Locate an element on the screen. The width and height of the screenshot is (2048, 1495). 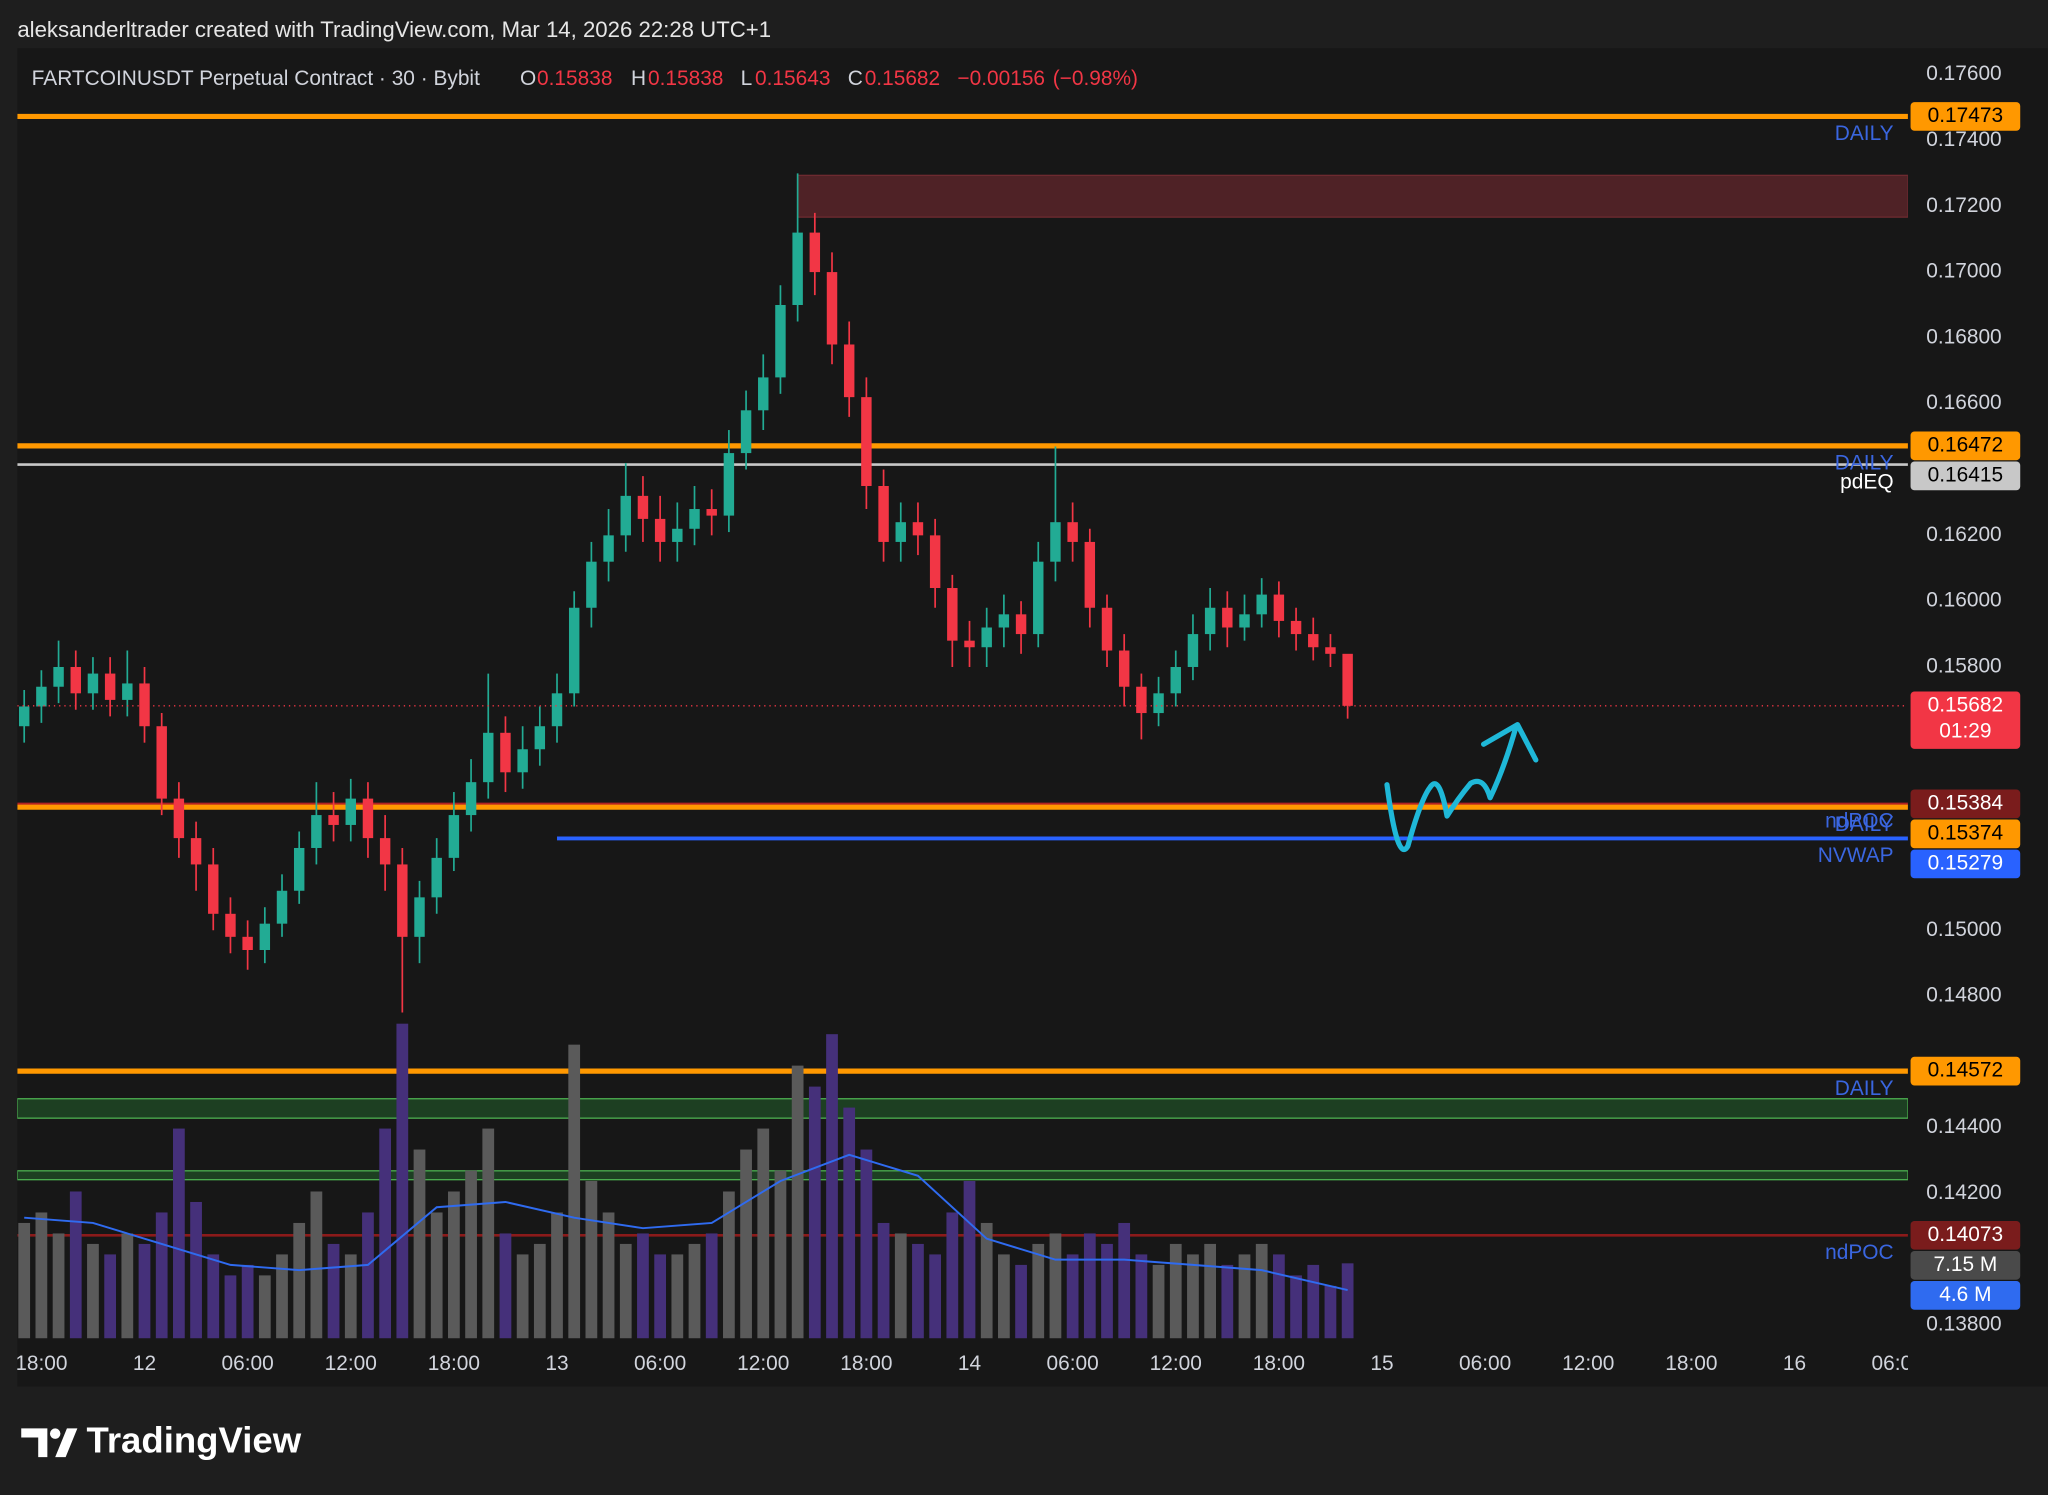
drawing-arrow is located at coordinates (1461, 787).